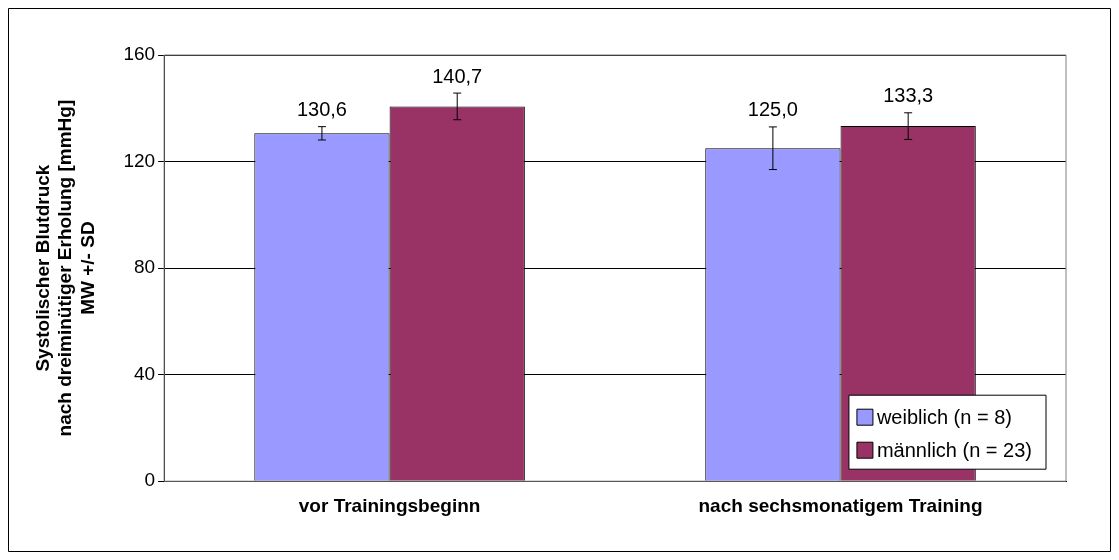 Image resolution: width=1119 pixels, height=560 pixels. I want to click on x-tick-label: vor Trainingsbeginn, so click(389, 505).